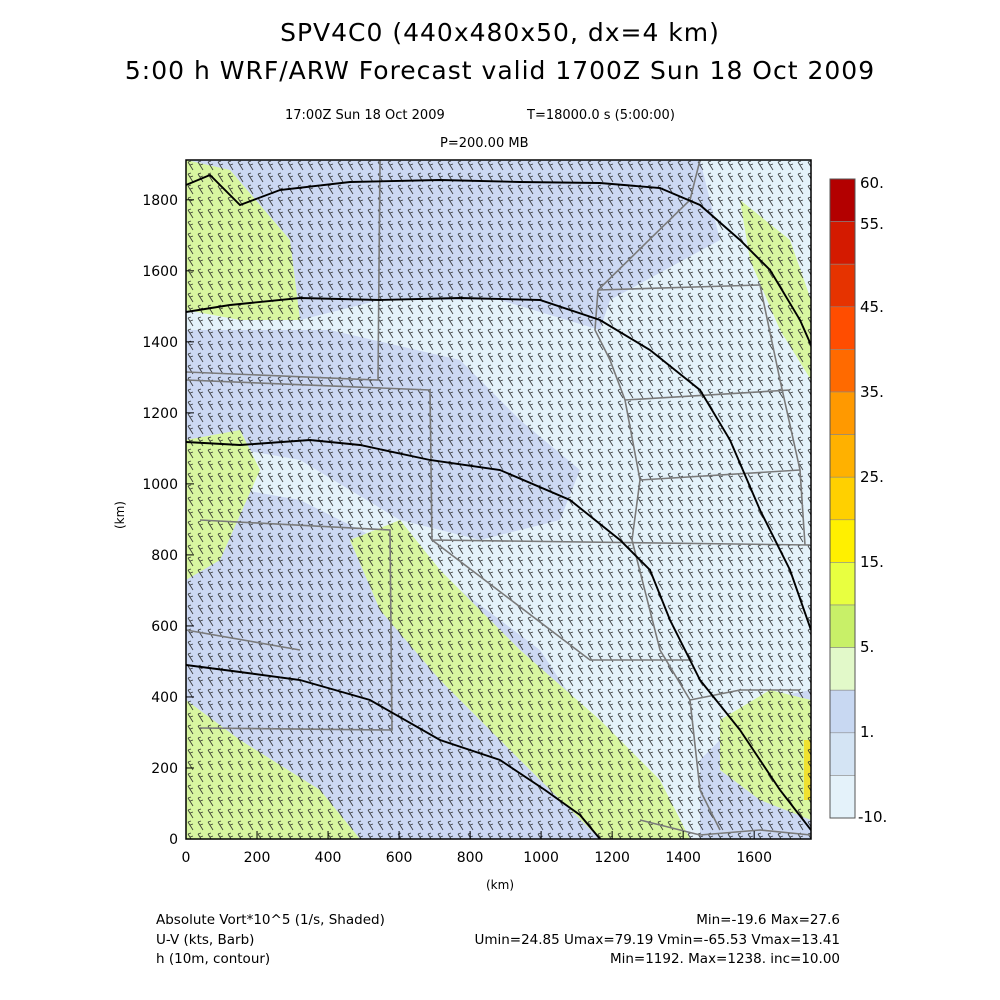  What do you see at coordinates (872, 224) in the screenshot?
I see `colorbar-label: 55.` at bounding box center [872, 224].